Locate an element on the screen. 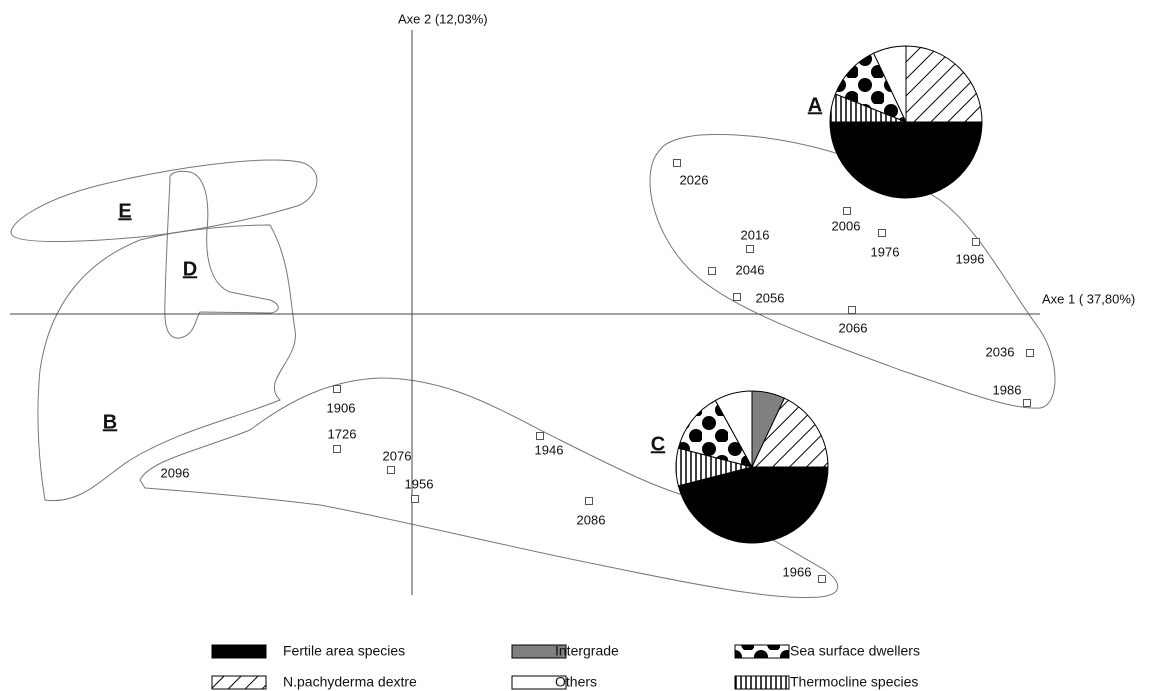  point-label: 2006 is located at coordinates (846, 225).